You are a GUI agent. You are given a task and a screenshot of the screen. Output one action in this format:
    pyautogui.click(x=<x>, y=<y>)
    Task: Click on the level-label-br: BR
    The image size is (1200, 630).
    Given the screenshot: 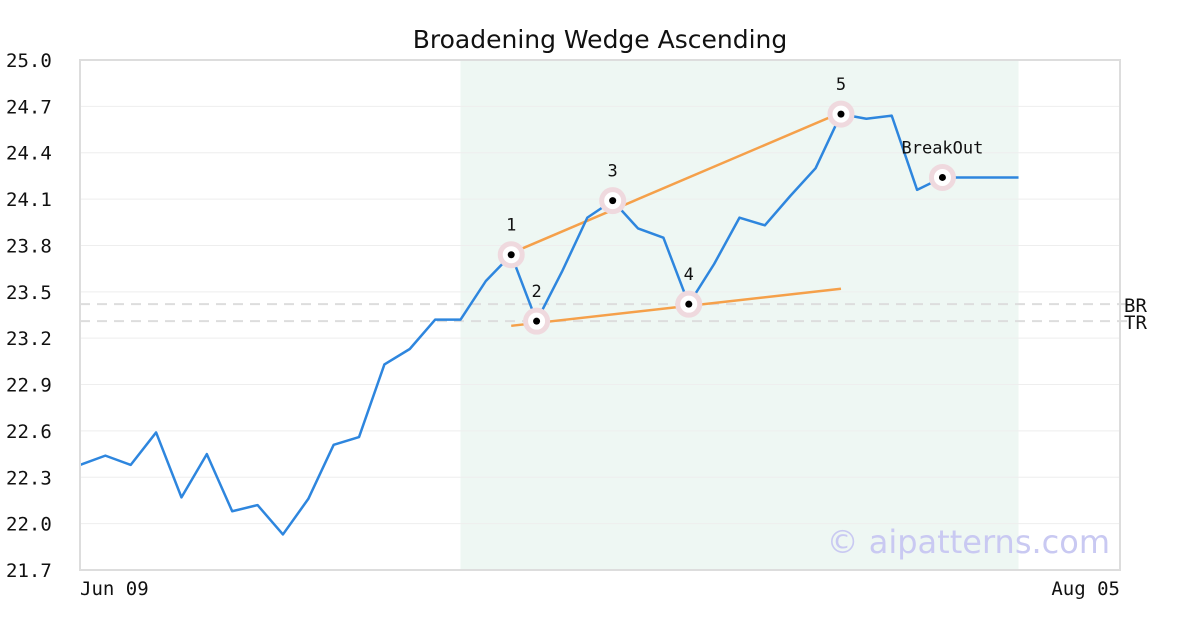 What is the action you would take?
    pyautogui.click(x=1135, y=306)
    